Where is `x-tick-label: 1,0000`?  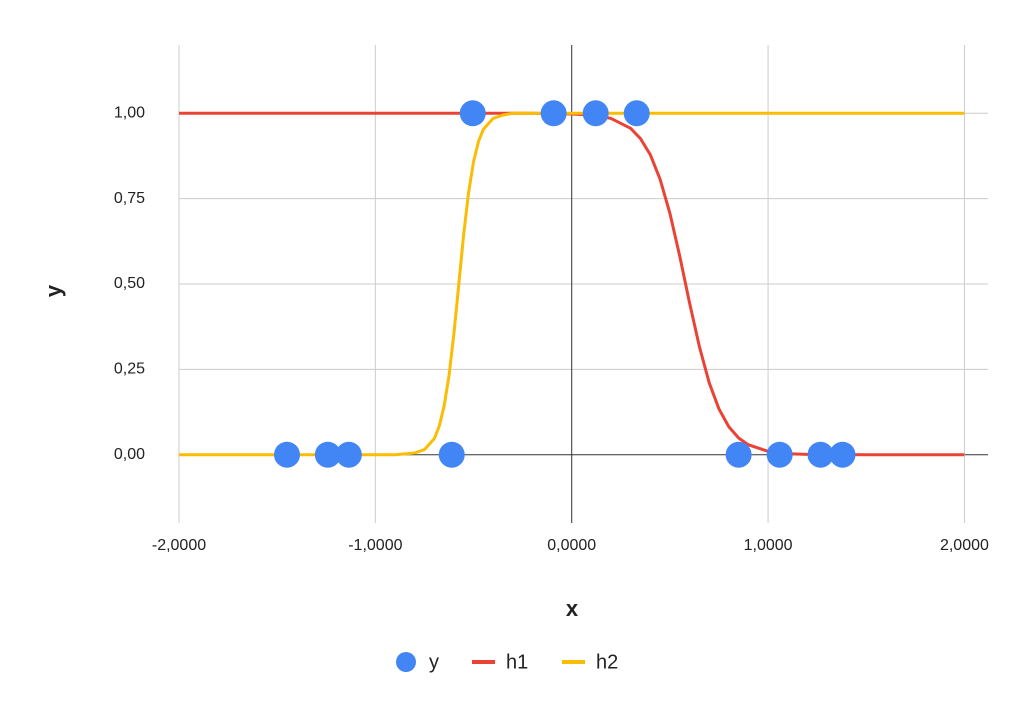
x-tick-label: 1,0000 is located at coordinates (768, 545).